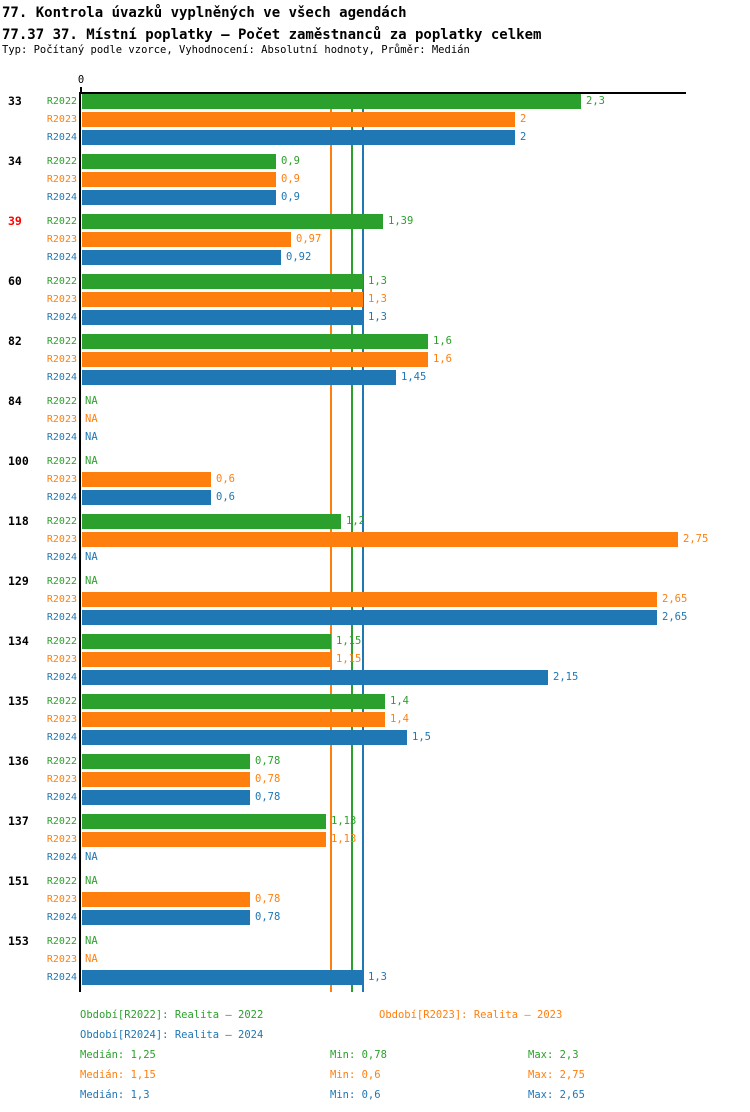 This screenshot has width=750, height=1112. I want to click on bar-row: R2023 1,4, so click(375, 719).